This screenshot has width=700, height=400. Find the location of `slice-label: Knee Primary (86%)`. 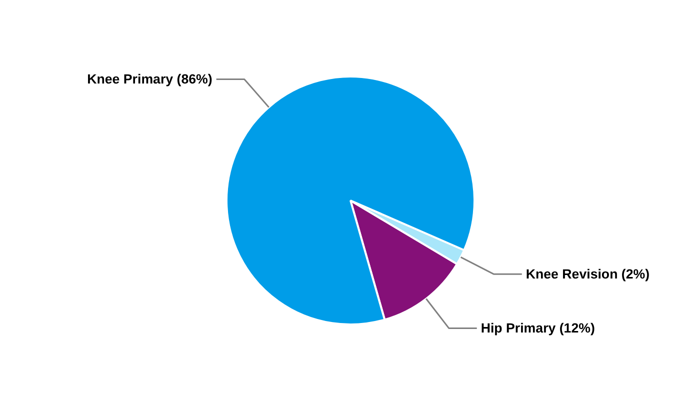

slice-label: Knee Primary (86%) is located at coordinates (149, 79).